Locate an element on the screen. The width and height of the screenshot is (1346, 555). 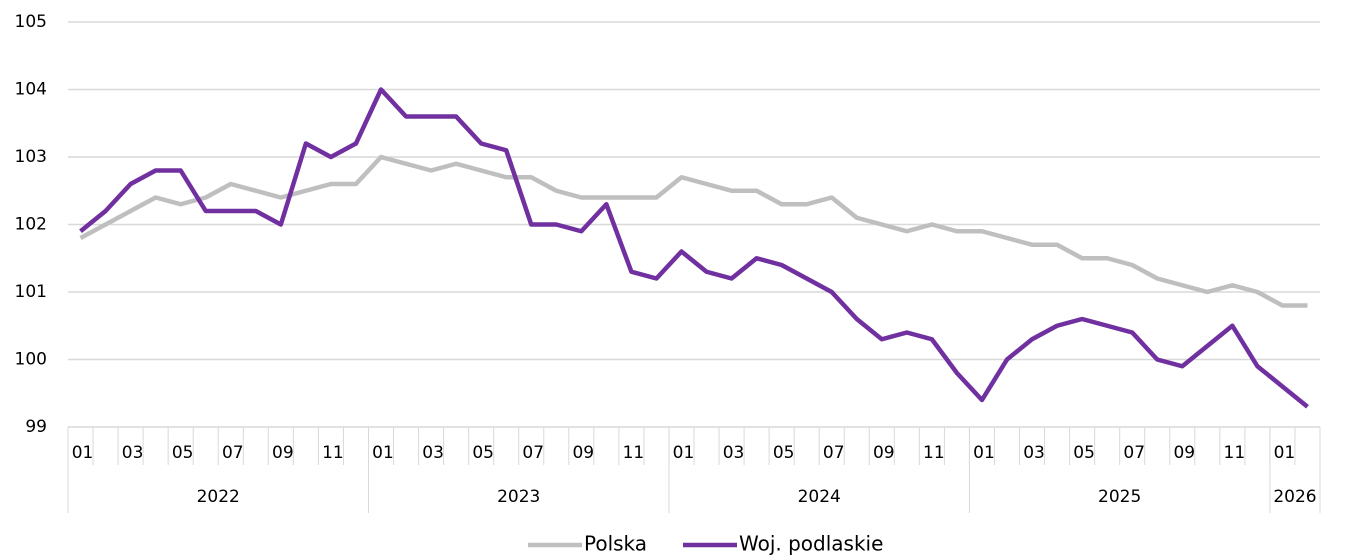
y-tick-label: 102 is located at coordinates (31, 225).